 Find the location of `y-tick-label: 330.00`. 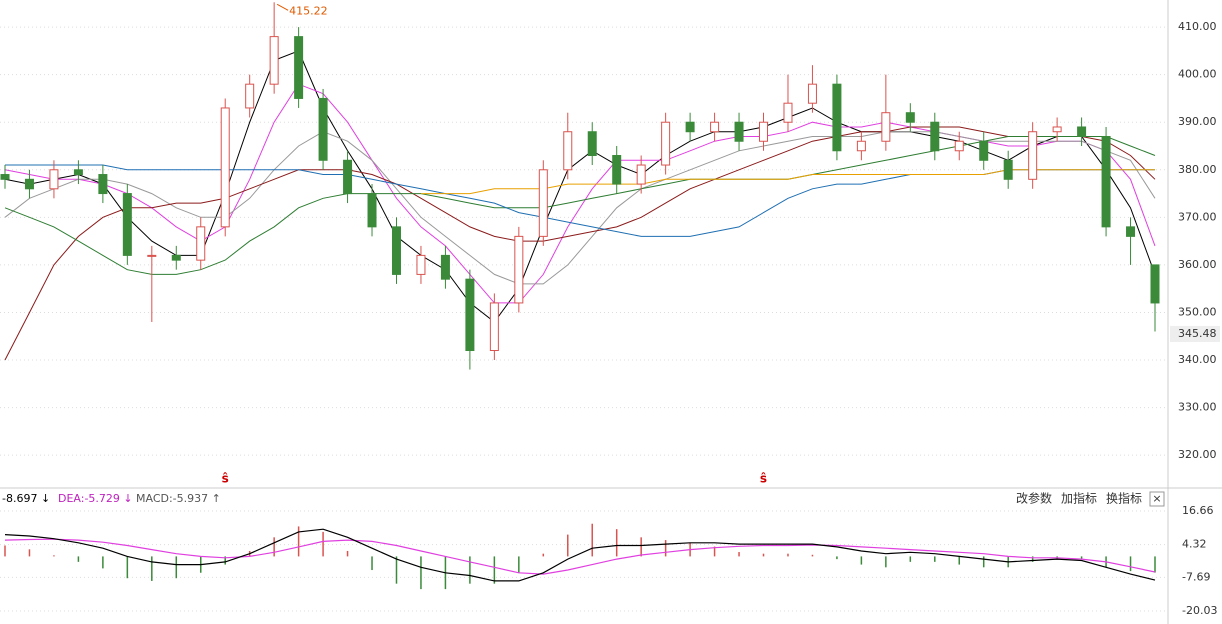

y-tick-label: 330.00 is located at coordinates (1197, 407).